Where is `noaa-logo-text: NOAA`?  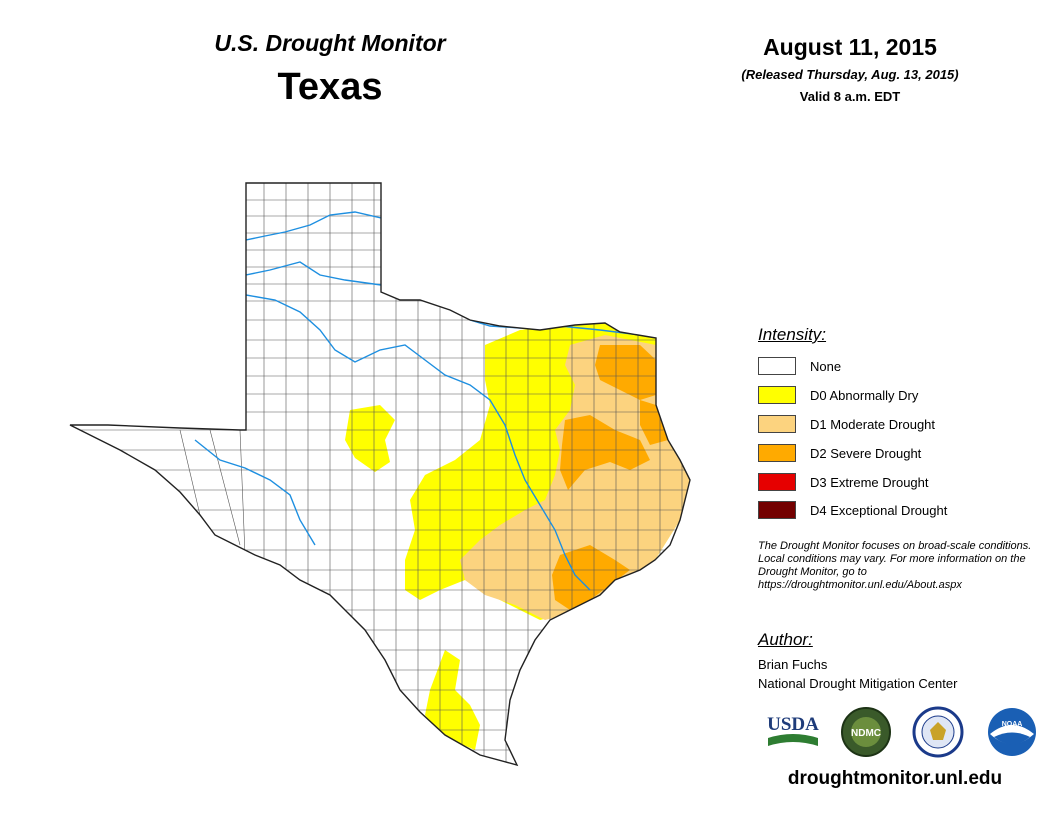
noaa-logo-text: NOAA is located at coordinates (1012, 724).